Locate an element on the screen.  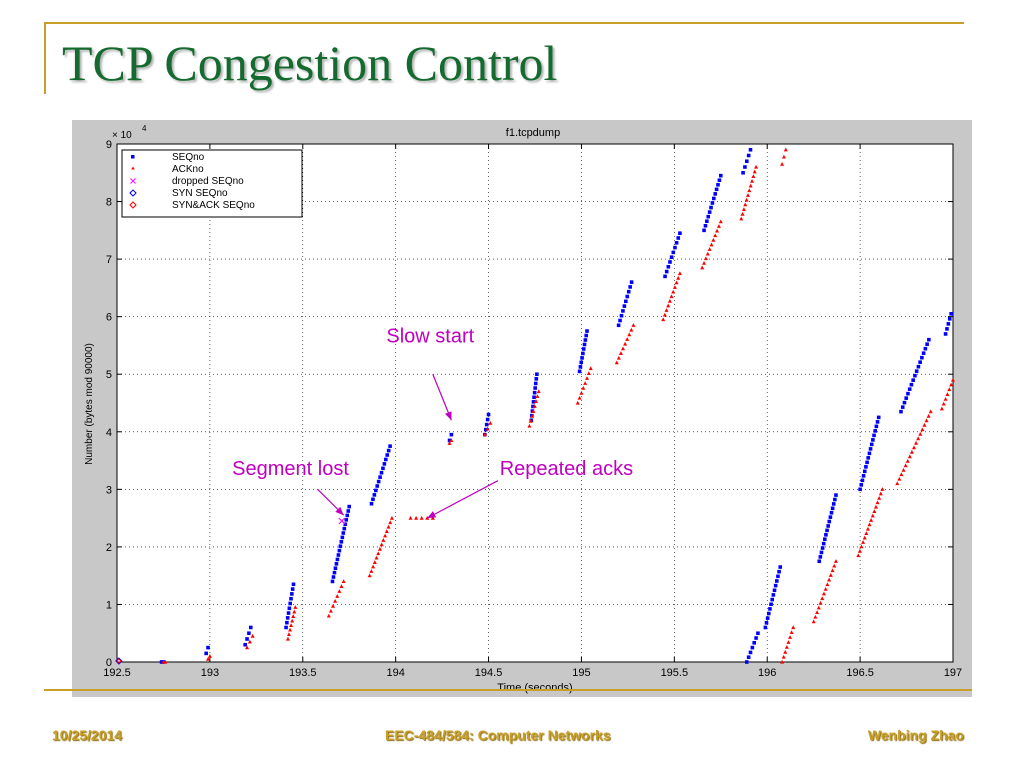
annotation-arrowhead is located at coordinates (448, 416).